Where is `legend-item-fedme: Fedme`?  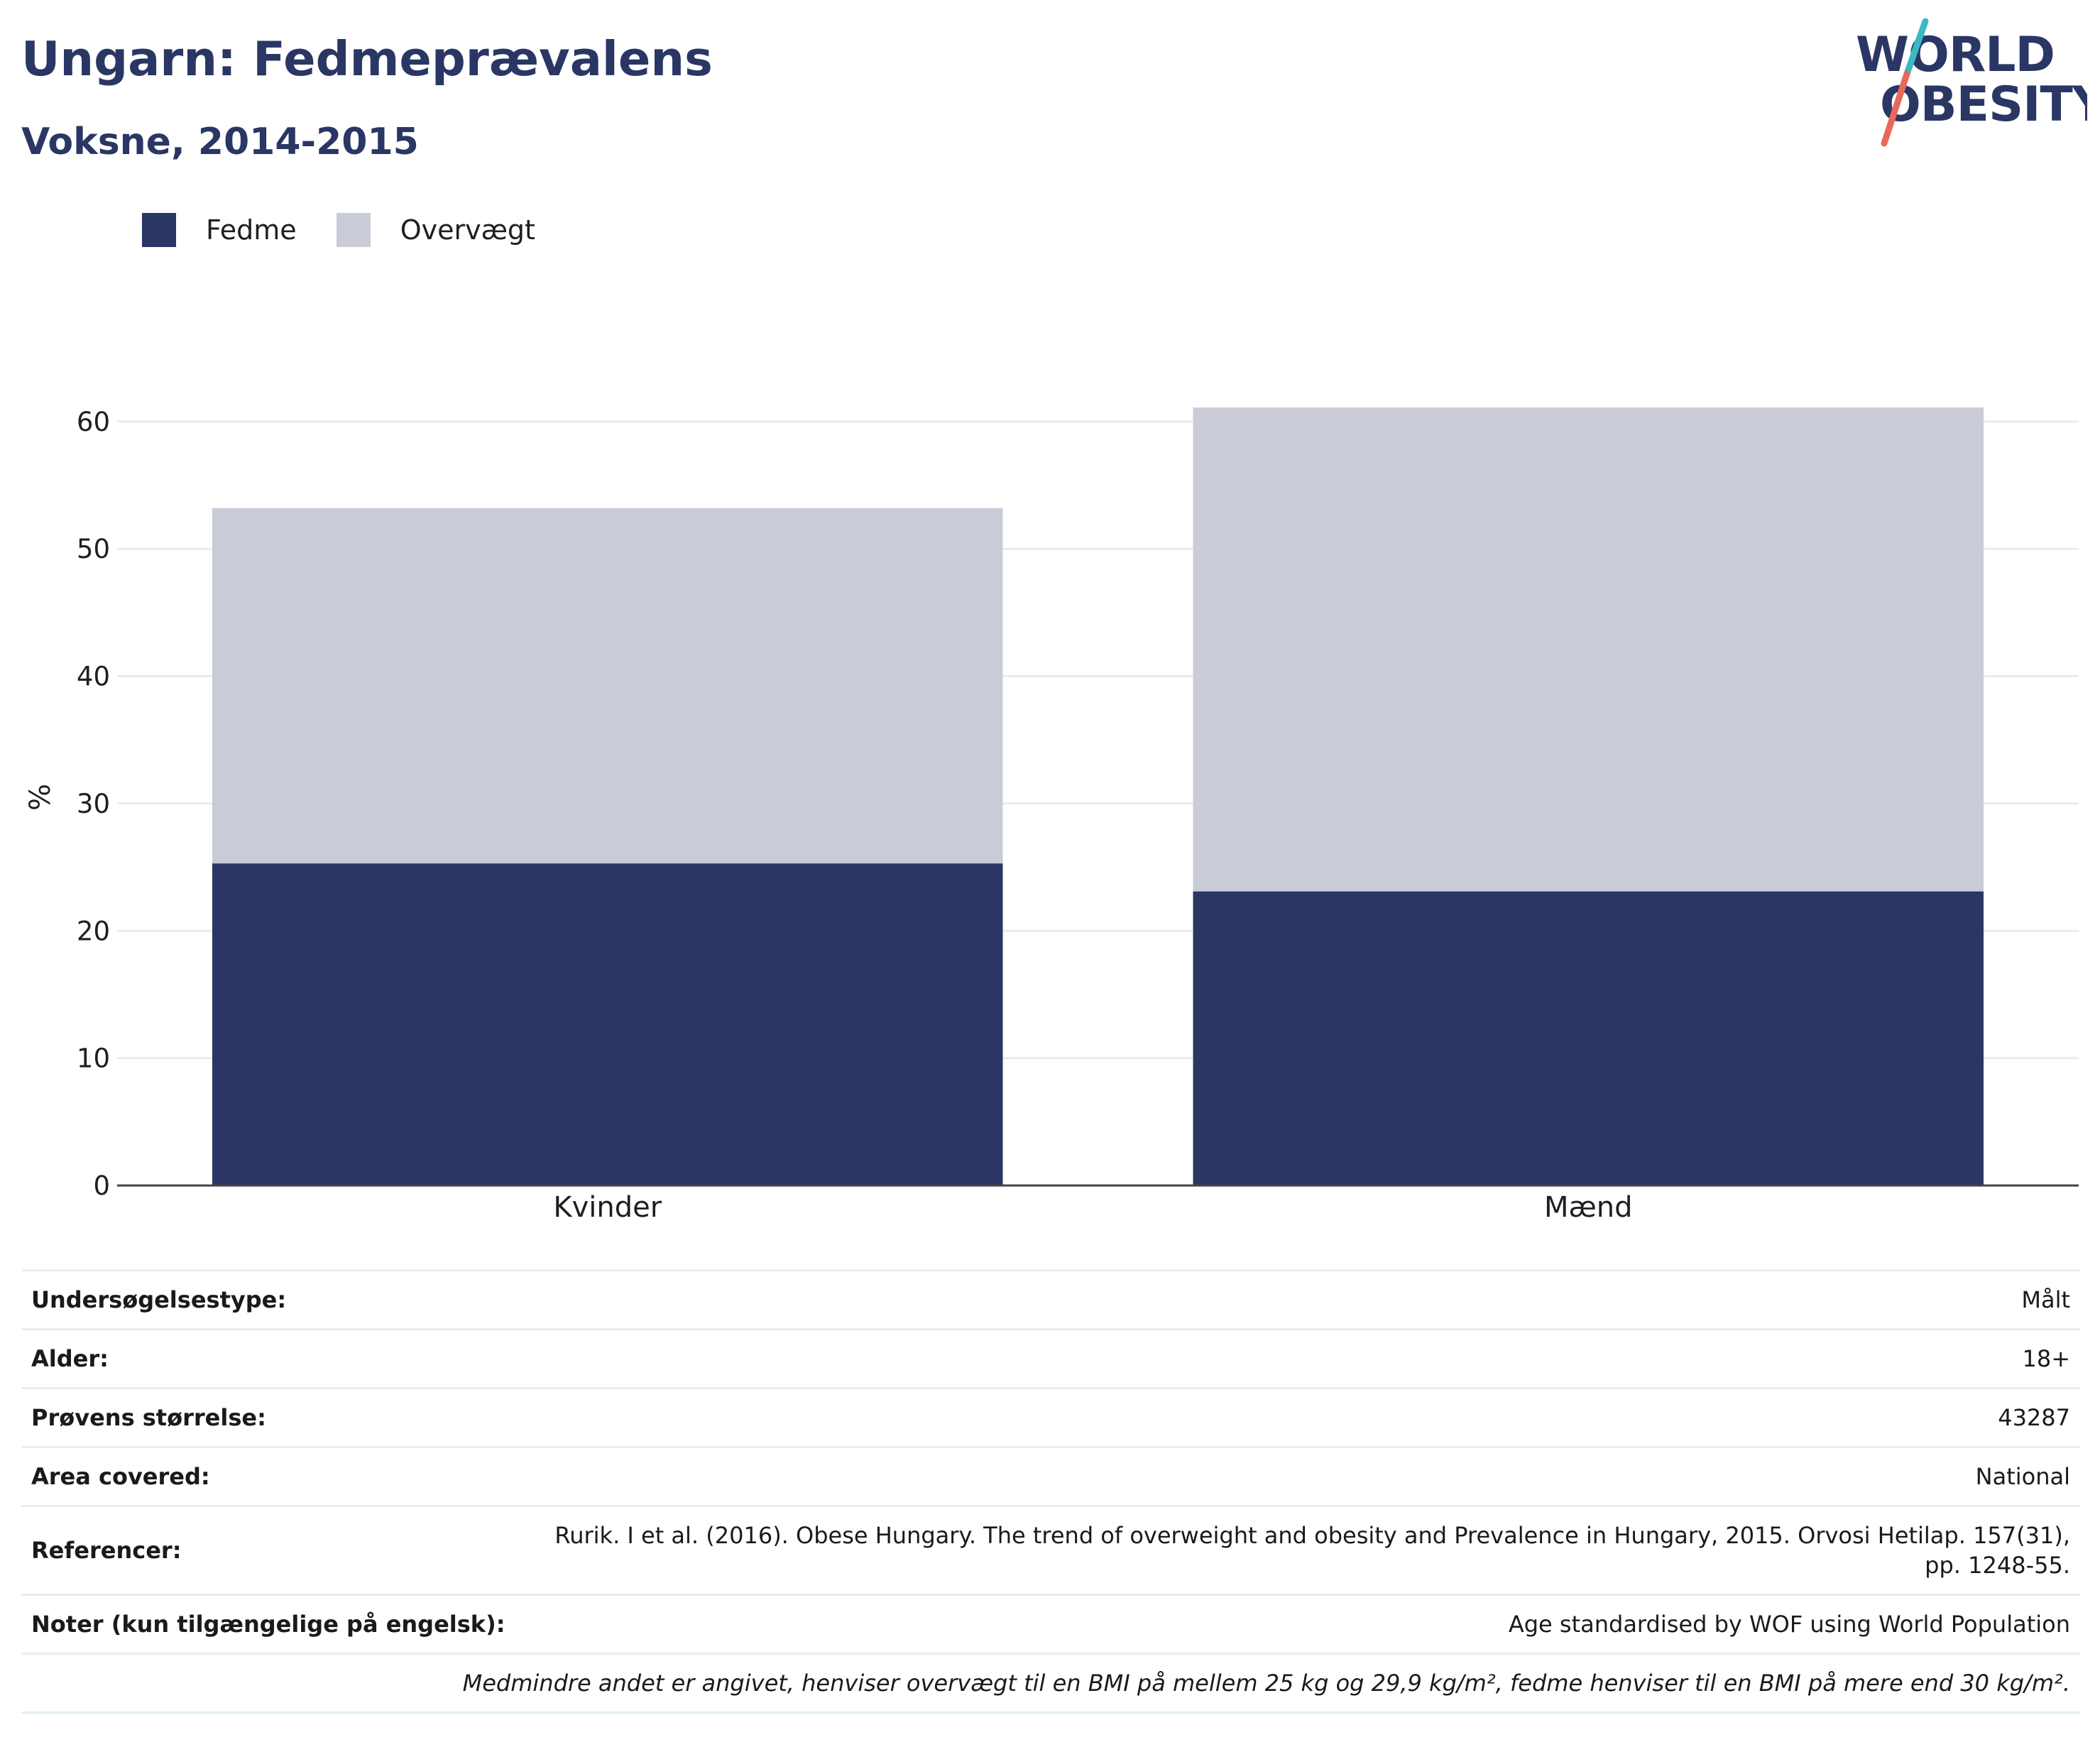
legend-item-fedme: Fedme is located at coordinates (219, 230).